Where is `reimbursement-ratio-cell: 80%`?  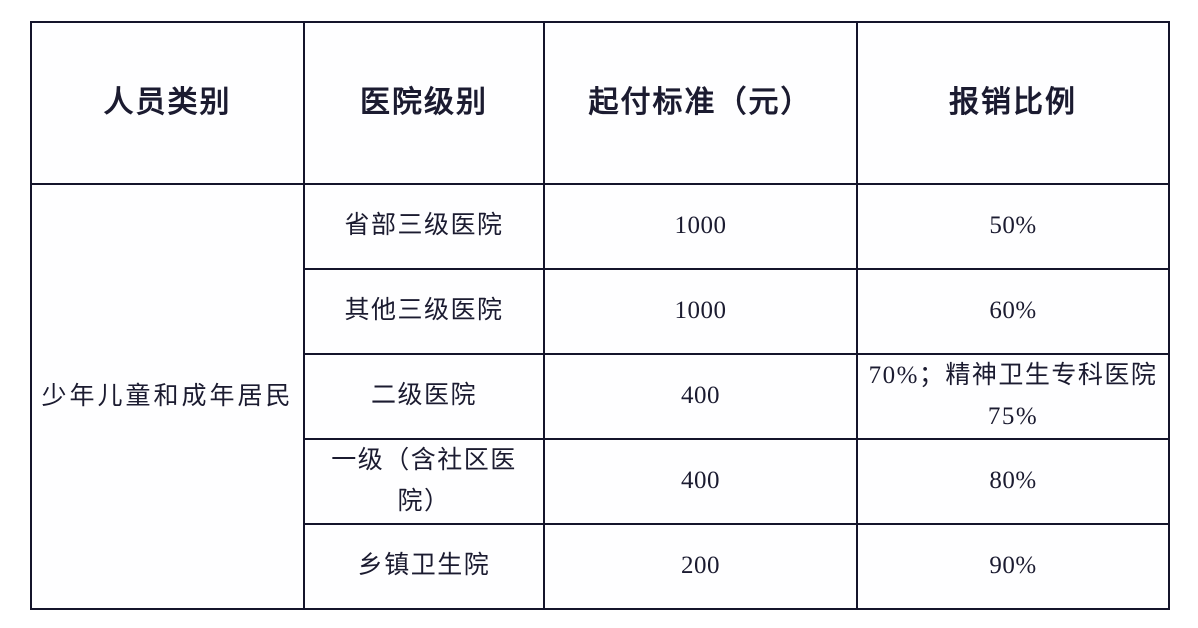 reimbursement-ratio-cell: 80% is located at coordinates (1013, 481).